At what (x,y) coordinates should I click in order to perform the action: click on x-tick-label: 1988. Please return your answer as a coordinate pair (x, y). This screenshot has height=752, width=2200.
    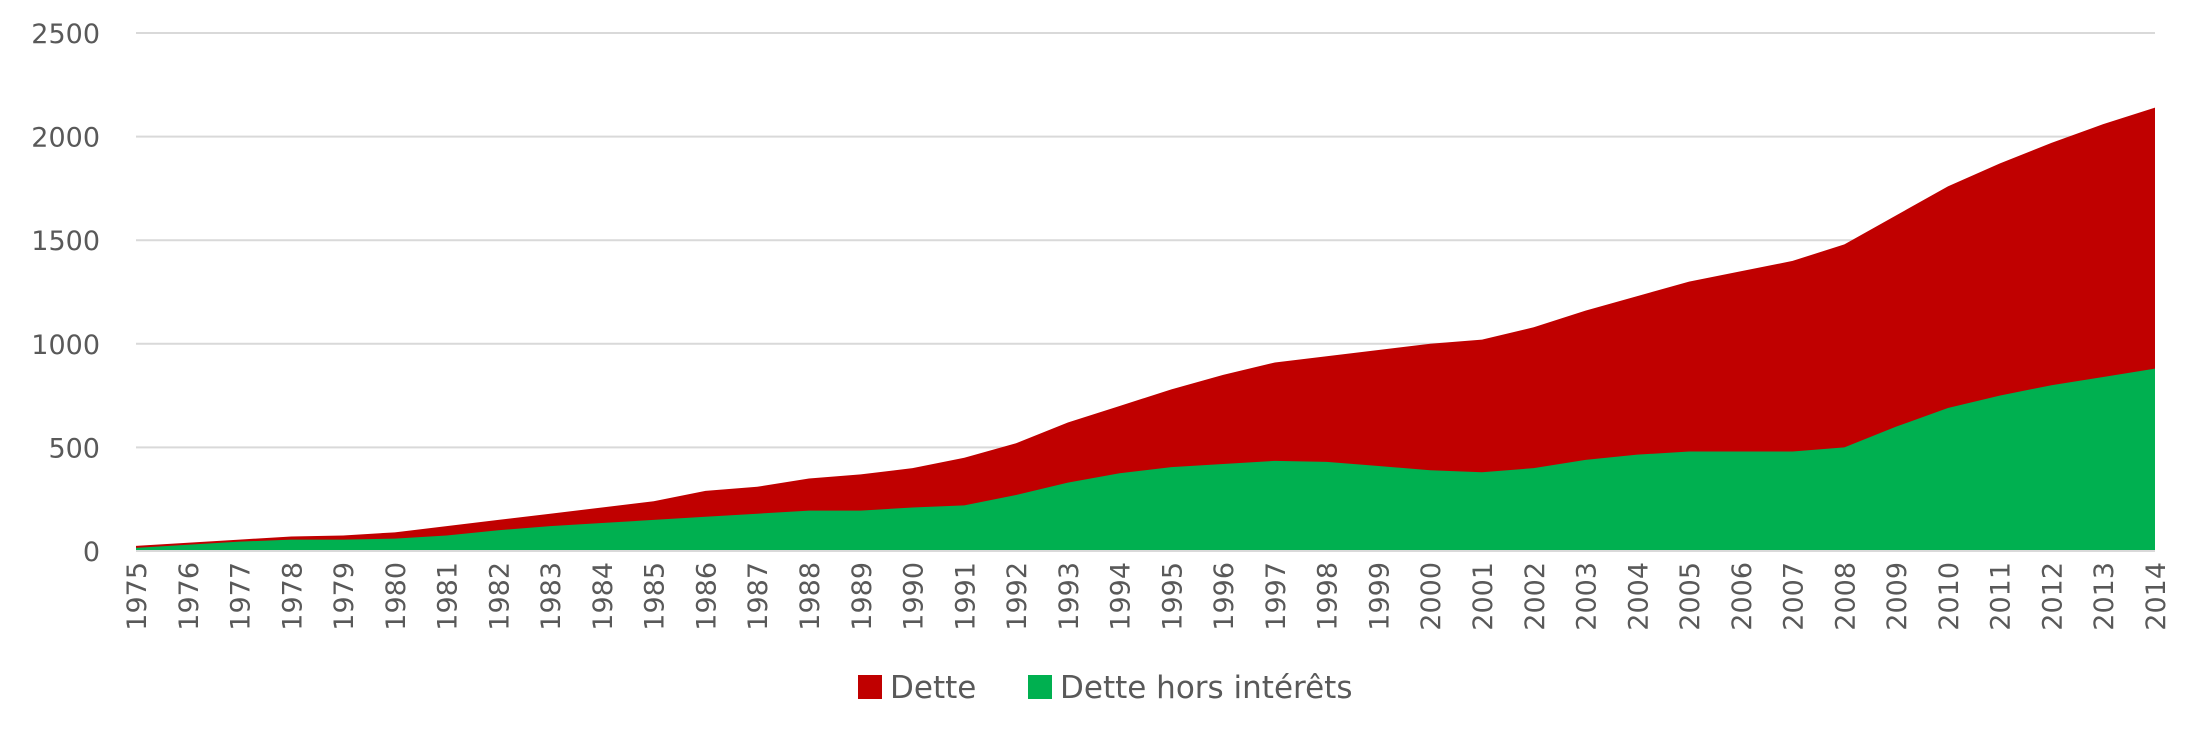
    Looking at the image, I should click on (810, 596).